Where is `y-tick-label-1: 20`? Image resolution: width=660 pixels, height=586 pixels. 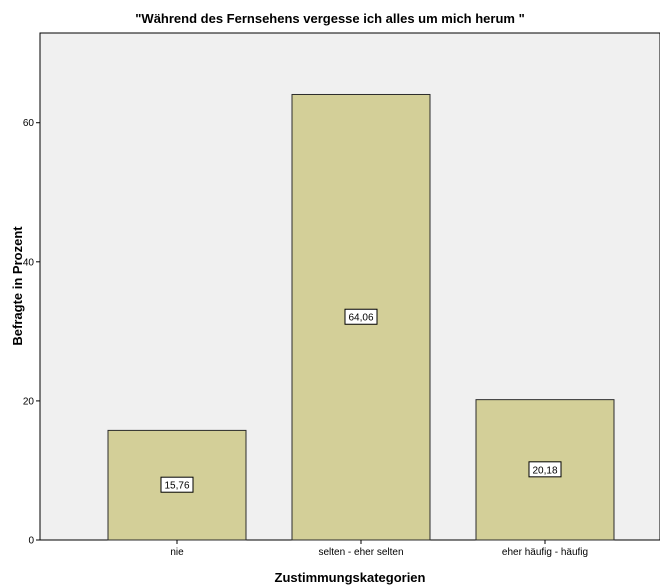 y-tick-label-1: 20 is located at coordinates (29, 401).